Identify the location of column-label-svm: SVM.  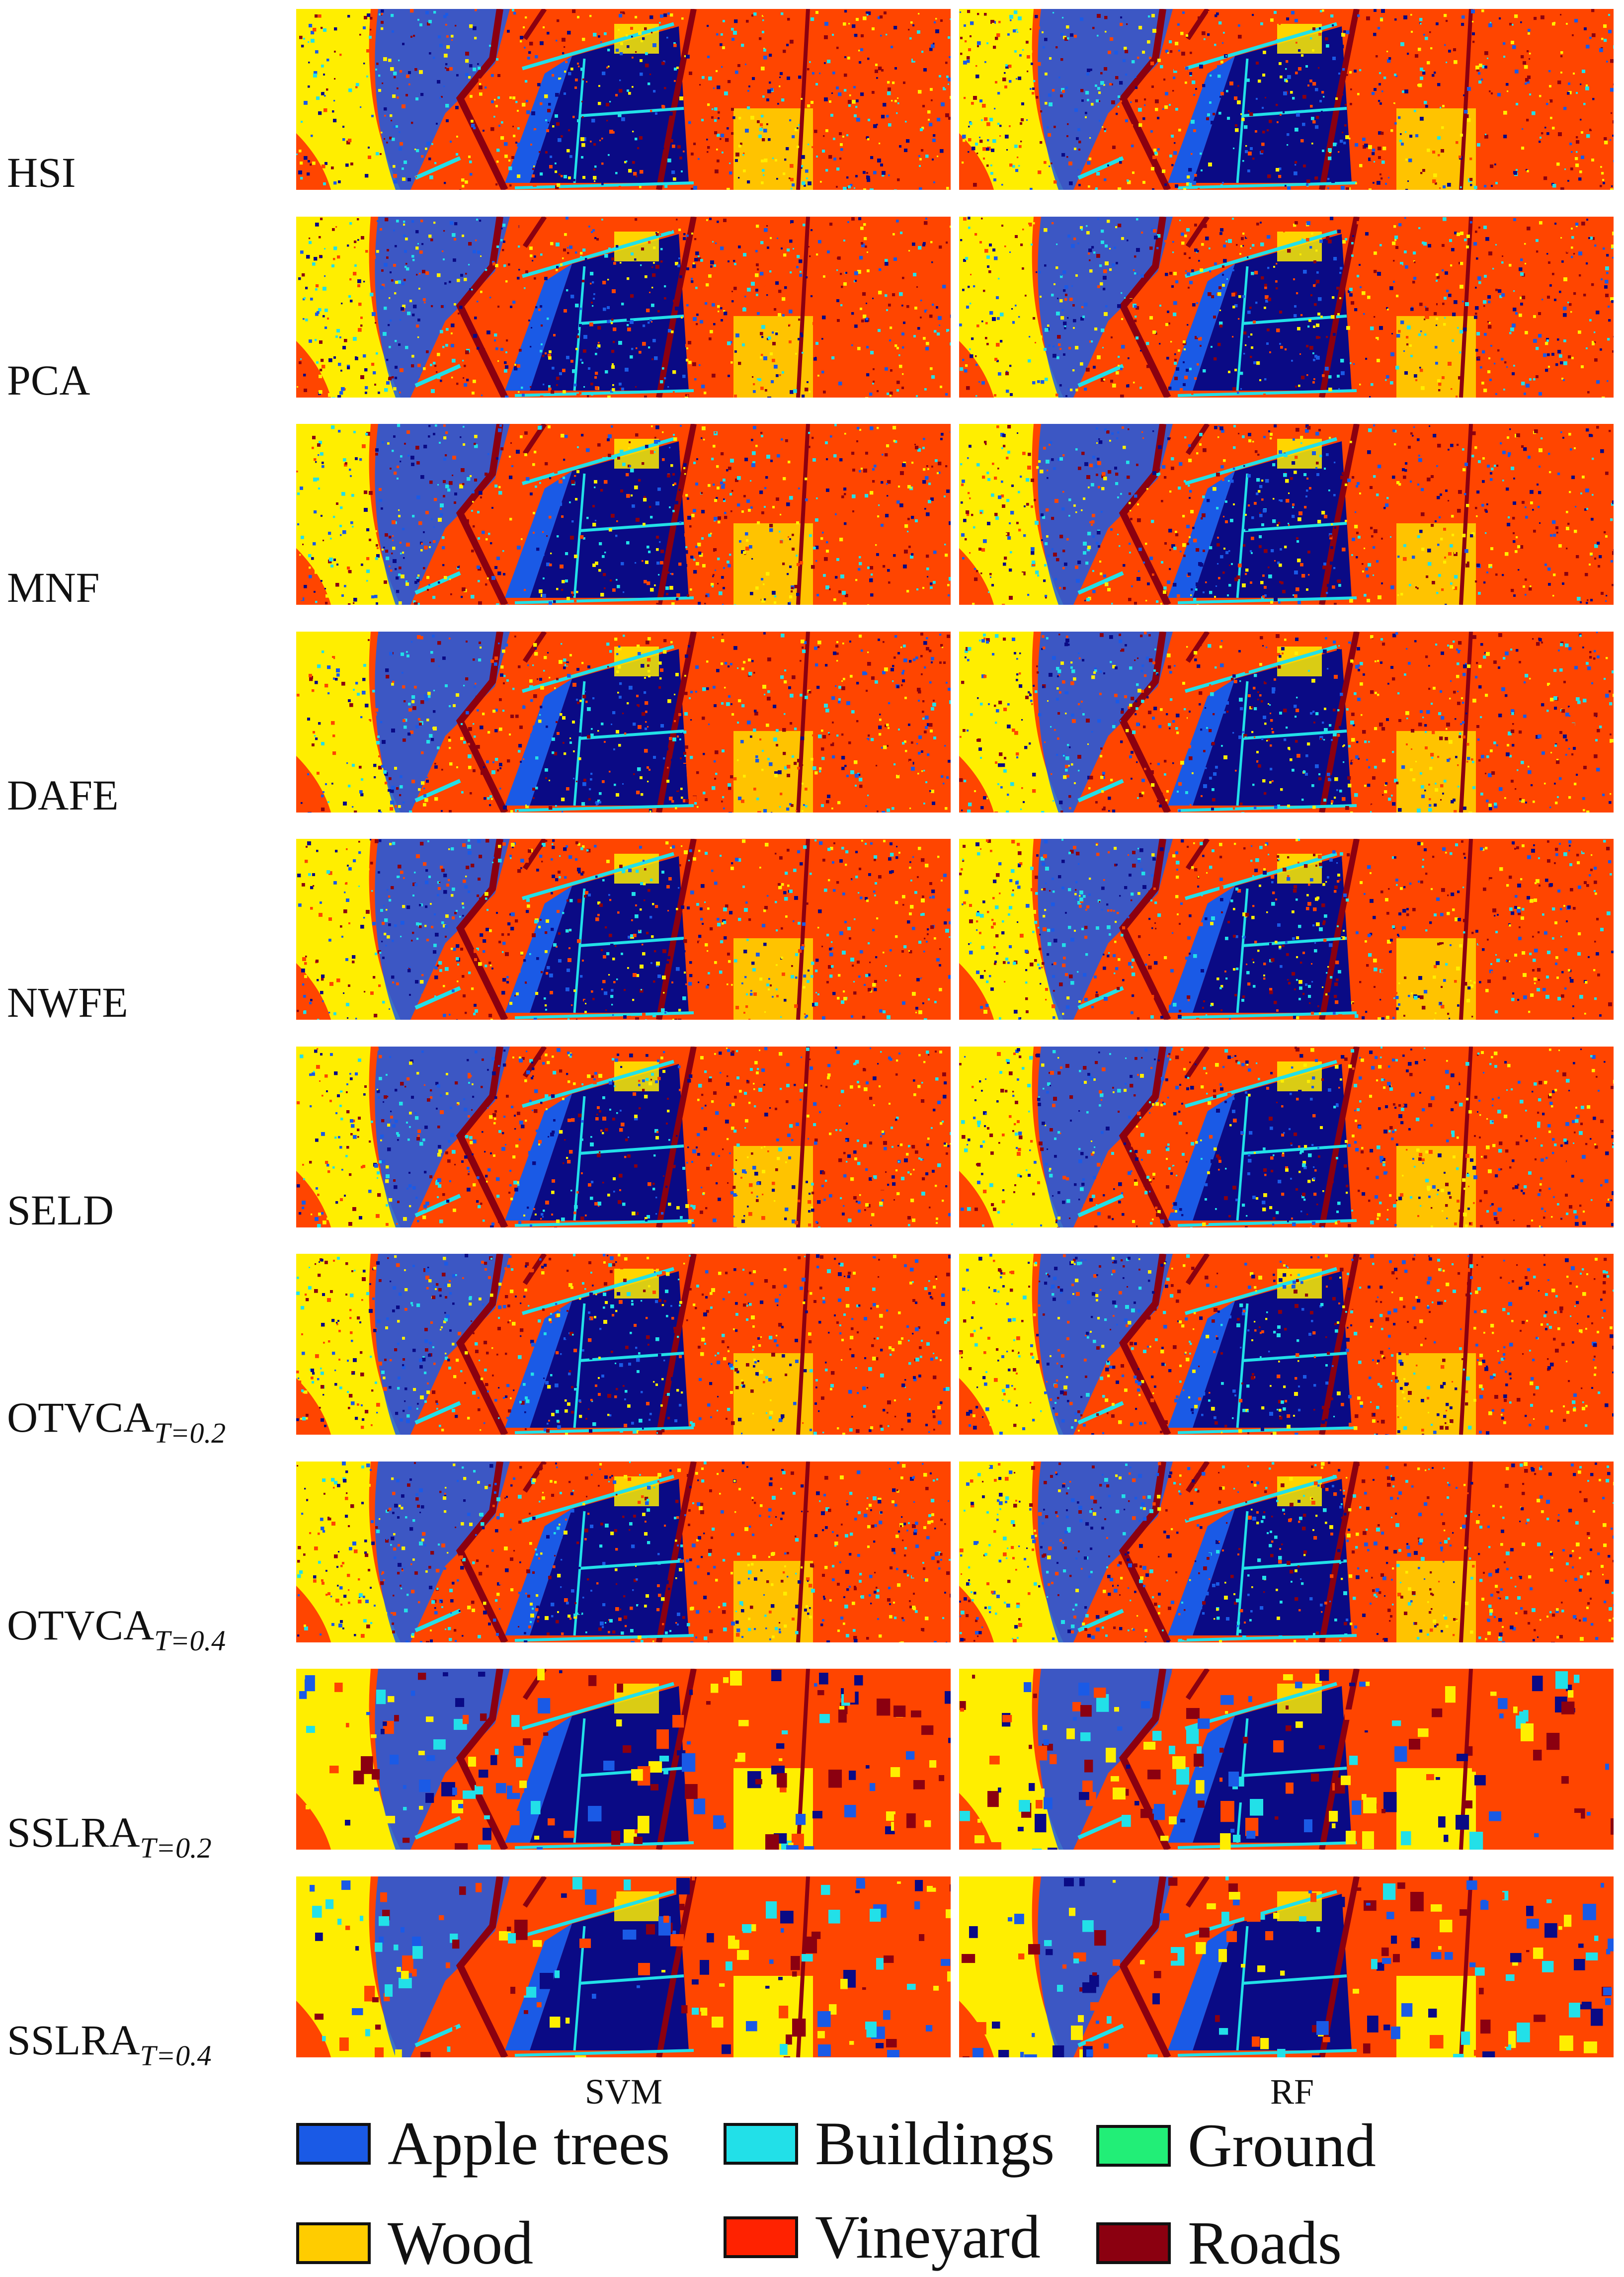
(624, 2092).